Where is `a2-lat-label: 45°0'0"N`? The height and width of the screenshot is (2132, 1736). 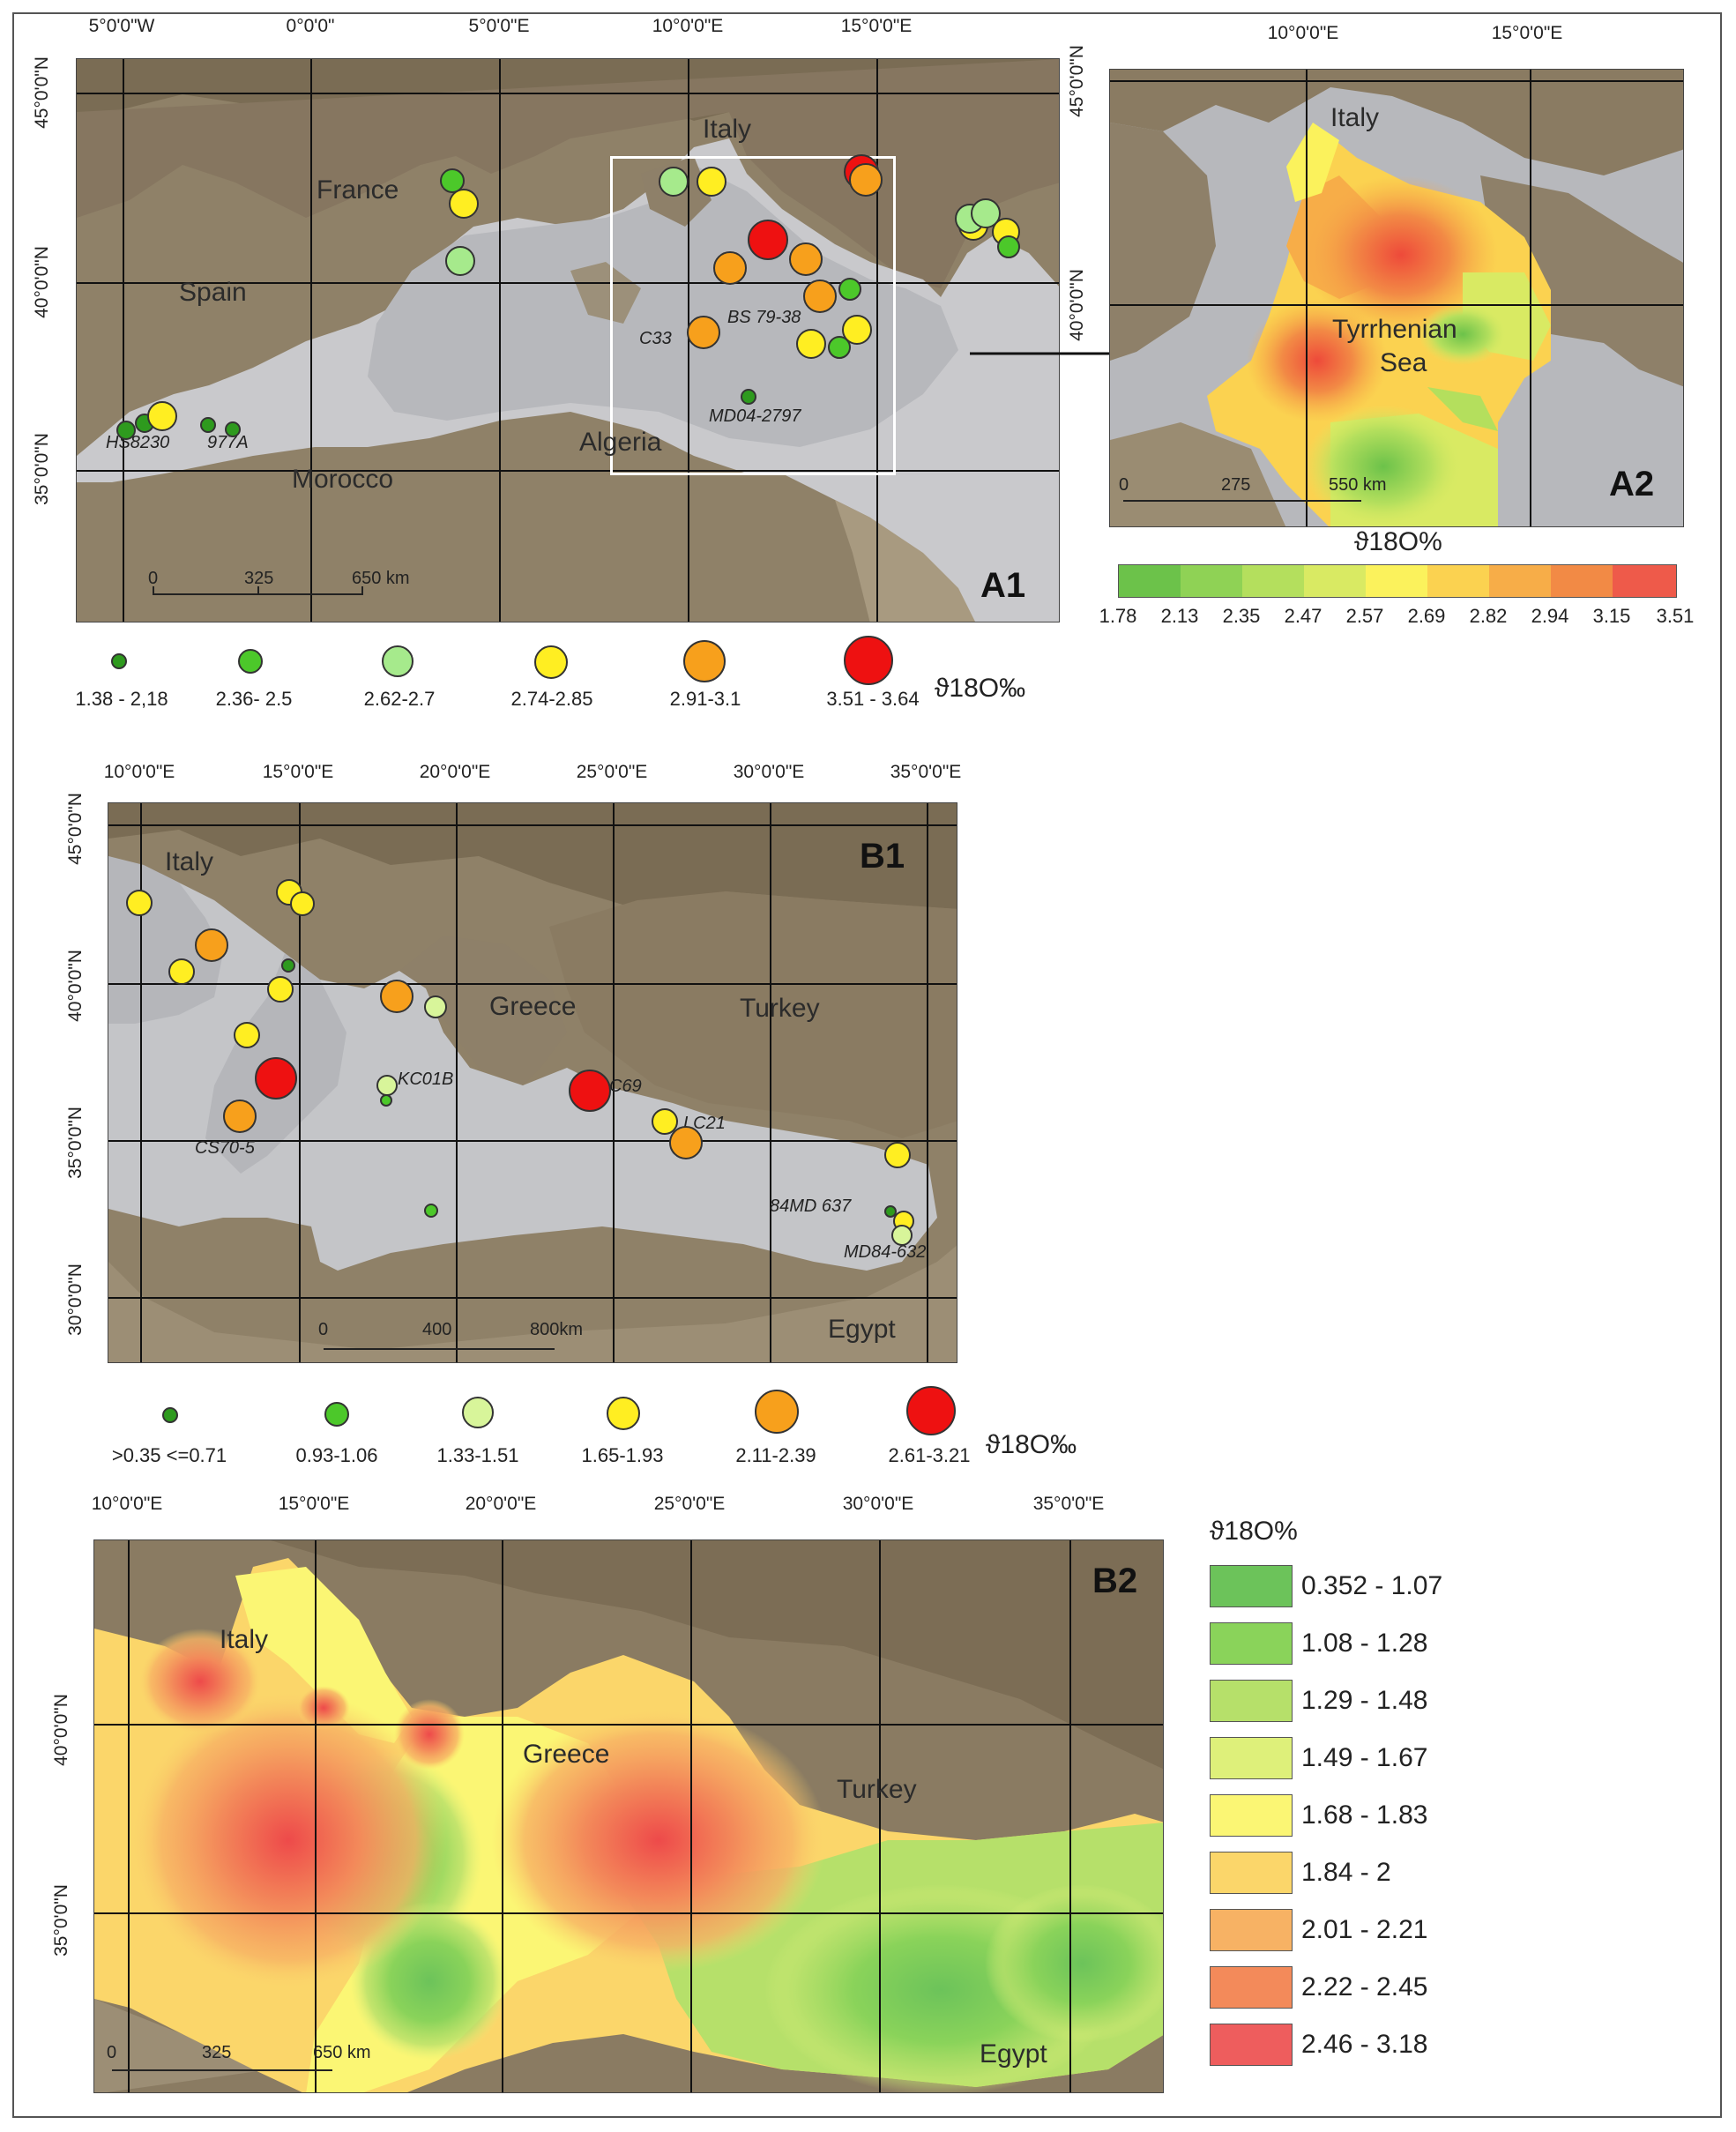 a2-lat-label: 45°0'0"N is located at coordinates (1077, 81).